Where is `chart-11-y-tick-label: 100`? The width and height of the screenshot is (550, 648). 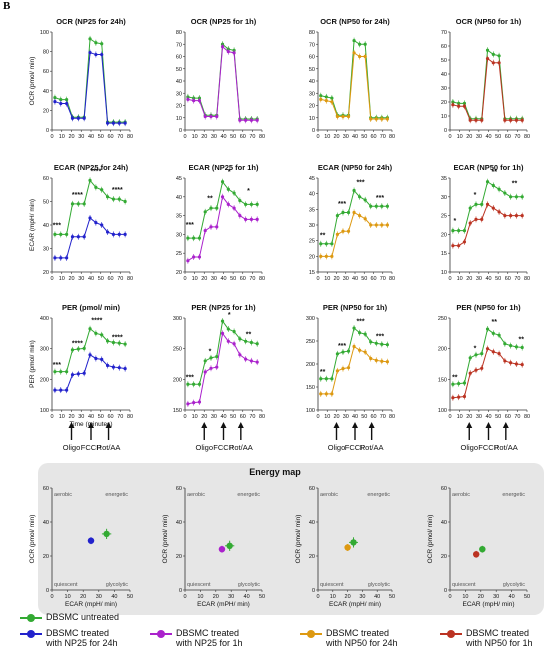 chart-11-y-tick-label: 100 is located at coordinates (310, 411).